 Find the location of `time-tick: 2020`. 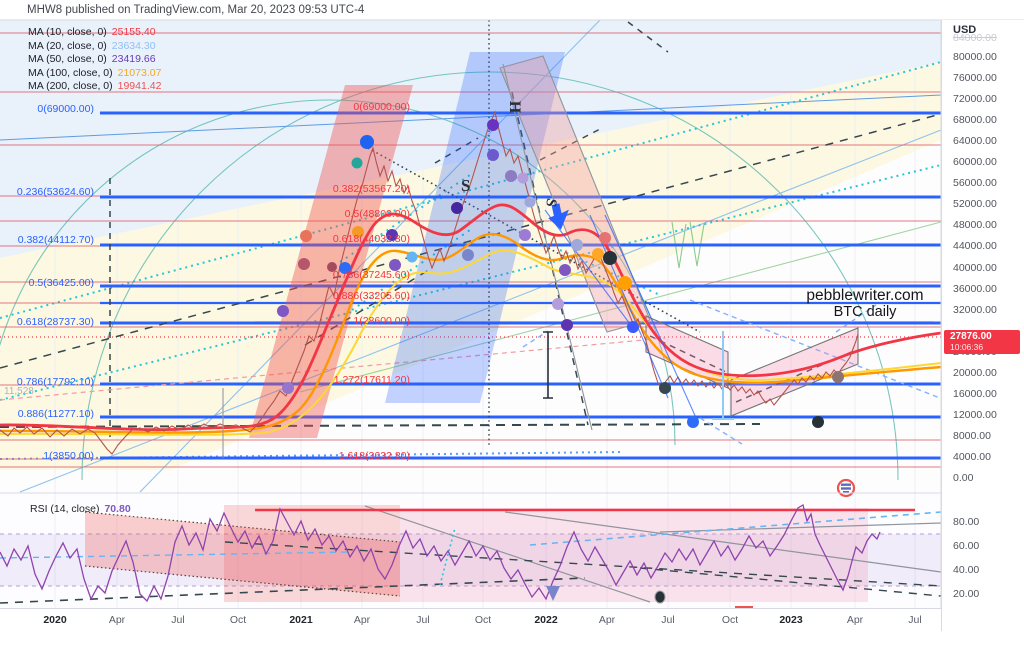

time-tick: 2020 is located at coordinates (55, 620).